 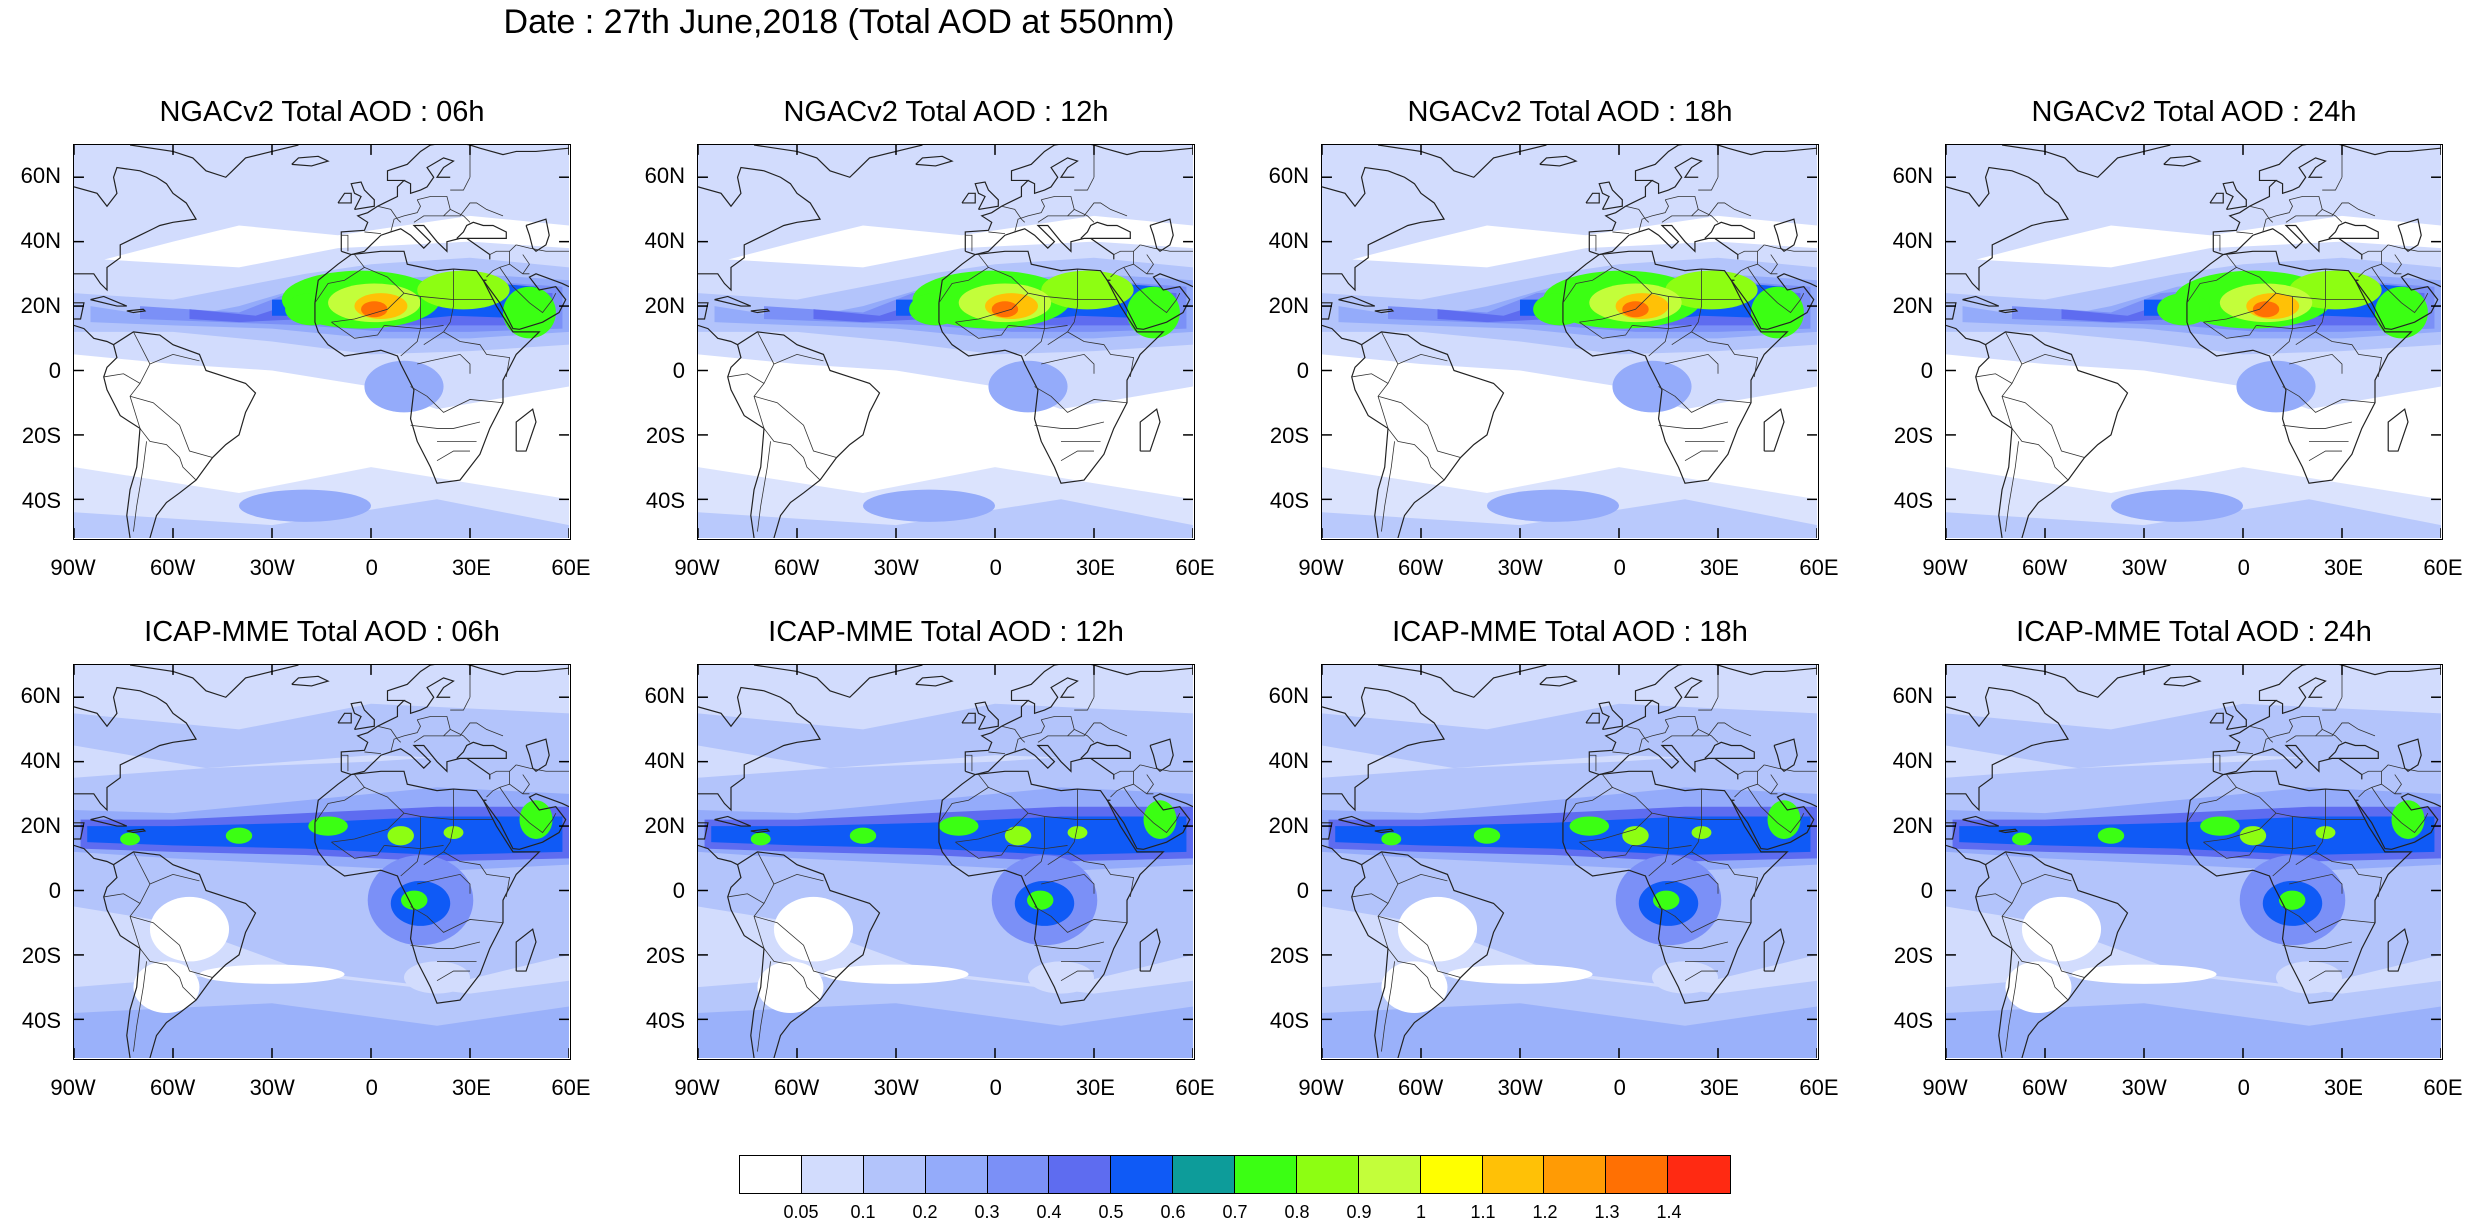 I want to click on panel-title: ICAP-MME Total AOD : 18h, so click(x=1570, y=632).